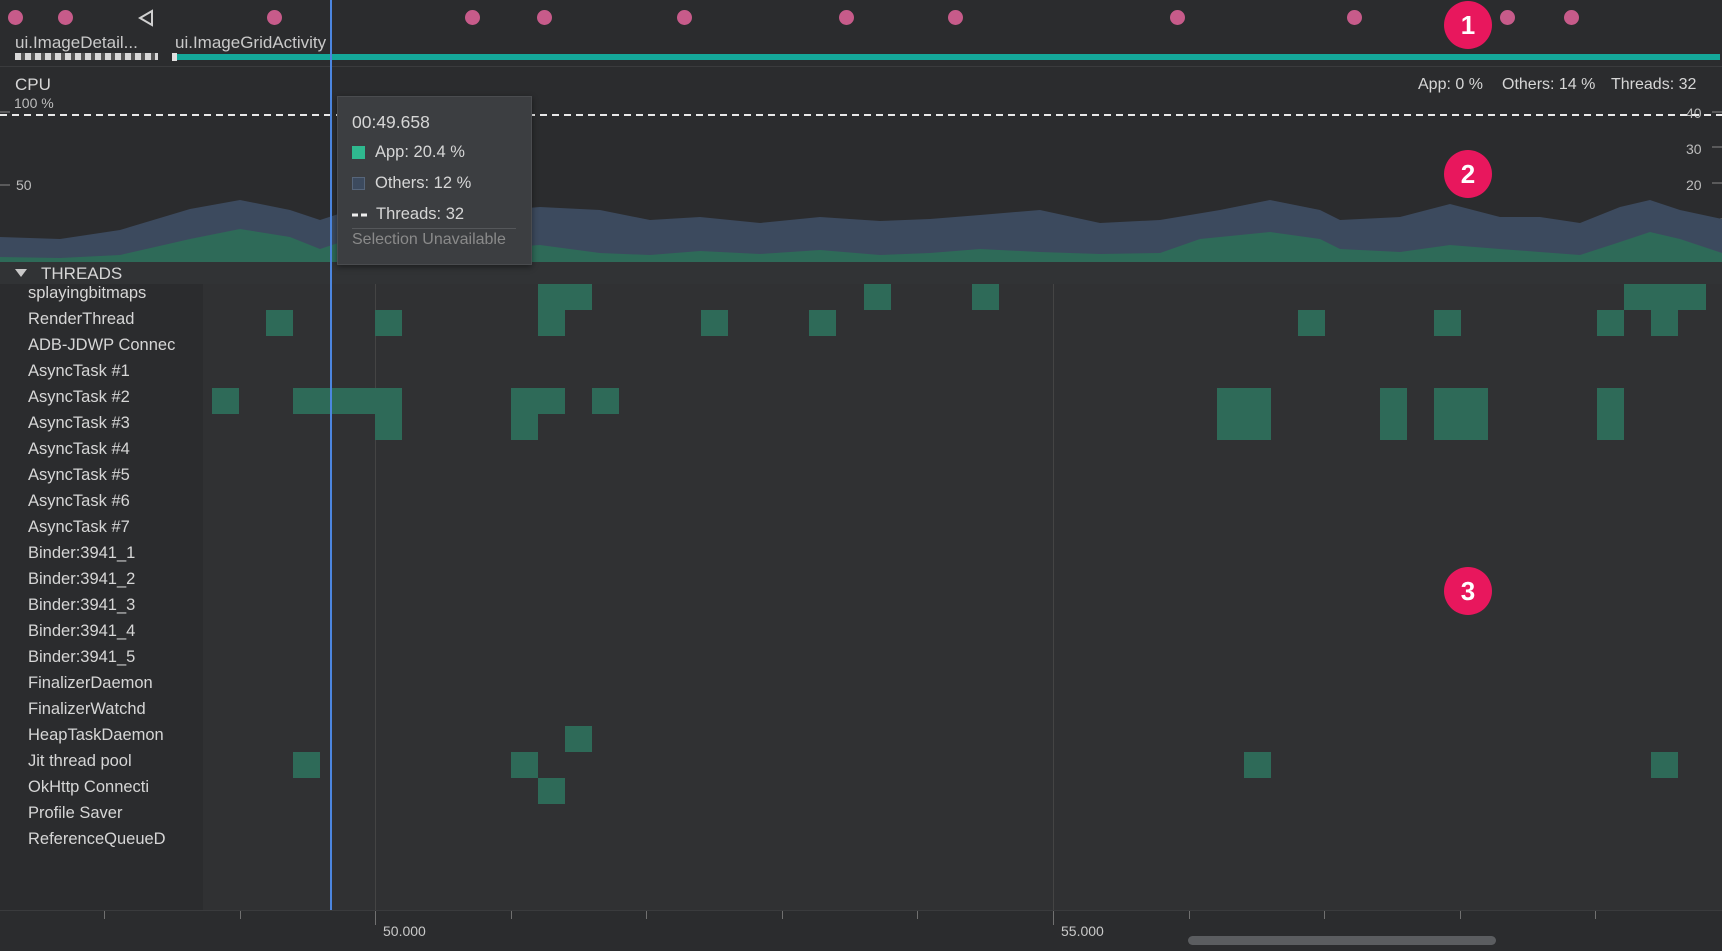  I want to click on thread-name: AsyncTask #5, so click(79, 475).